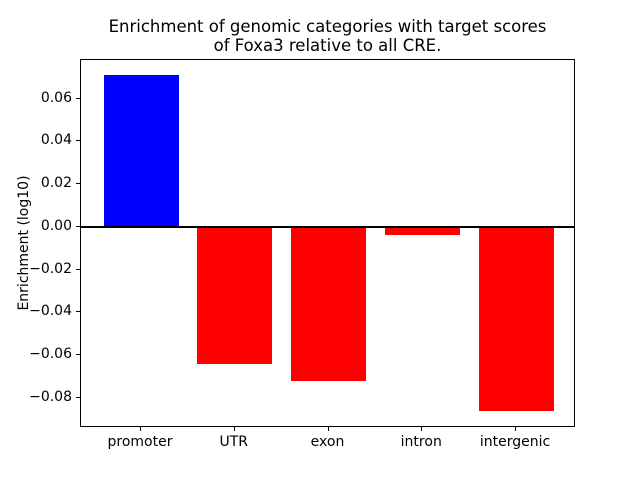 This screenshot has height=480, width=640. What do you see at coordinates (234, 442) in the screenshot?
I see `x-tick-label: UTR` at bounding box center [234, 442].